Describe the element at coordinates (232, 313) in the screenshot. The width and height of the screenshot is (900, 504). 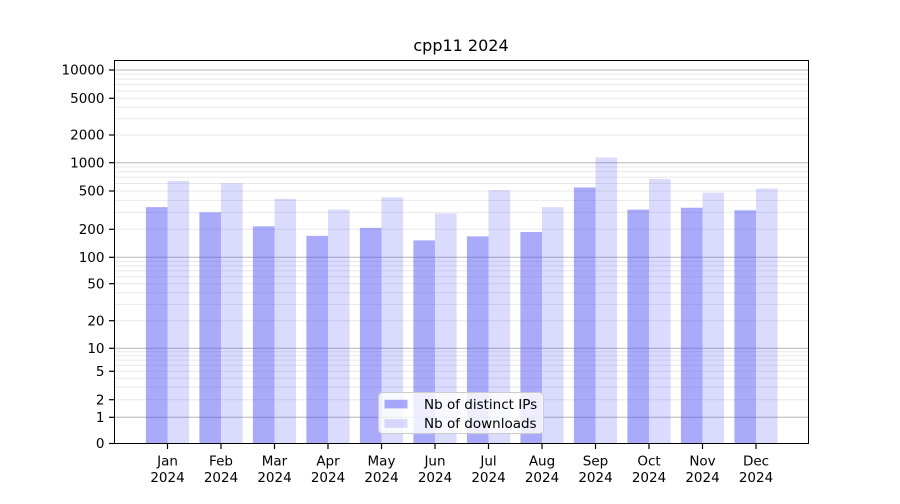
I see `bar-downloads-feb` at that location.